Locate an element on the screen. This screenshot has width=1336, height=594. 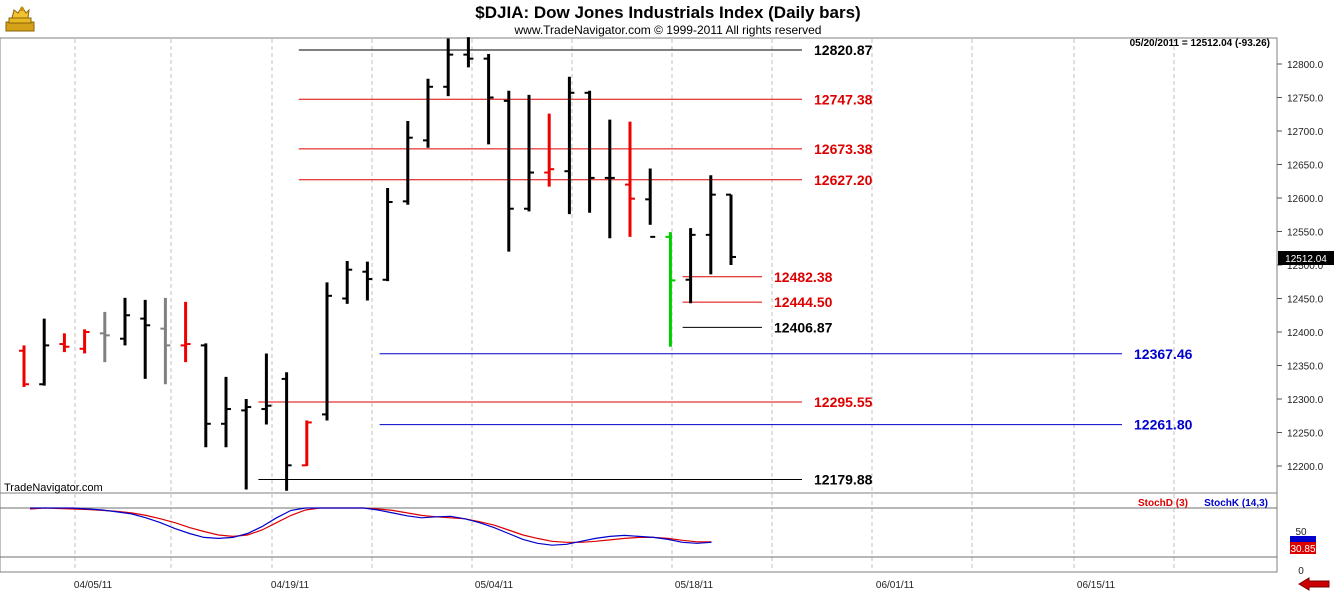
price-tick-label: 12400.0 is located at coordinates (1305, 333).